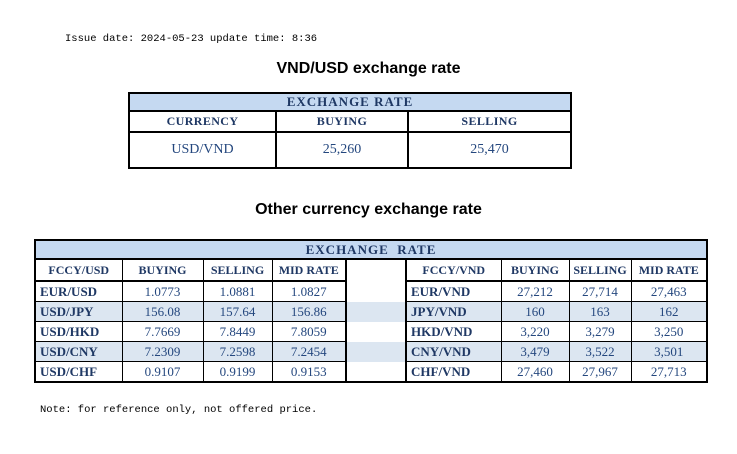 The width and height of the screenshot is (737, 454). I want to click on column-header-fccy-vnd: FCCY/VND, so click(453, 270).